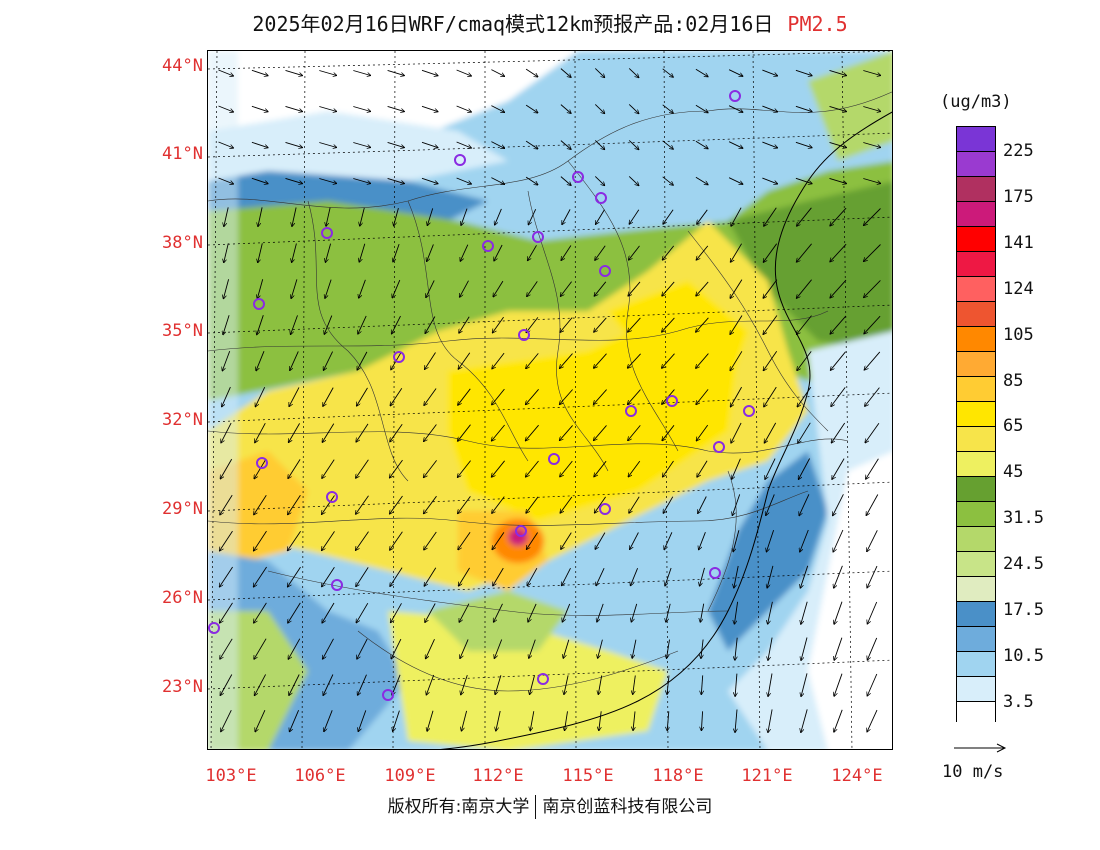 This screenshot has height=850, width=1100. I want to click on units-label: (ug/m3), so click(976, 102).